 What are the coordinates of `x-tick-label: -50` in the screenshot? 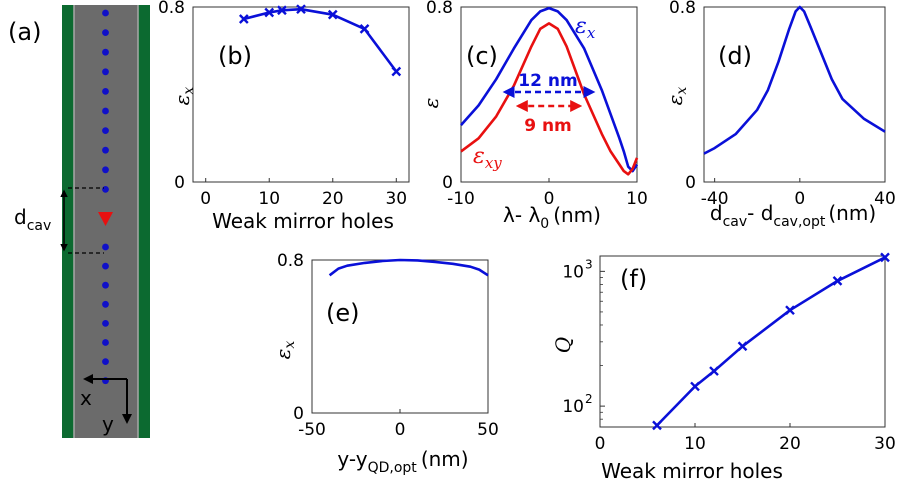 It's located at (312, 430).